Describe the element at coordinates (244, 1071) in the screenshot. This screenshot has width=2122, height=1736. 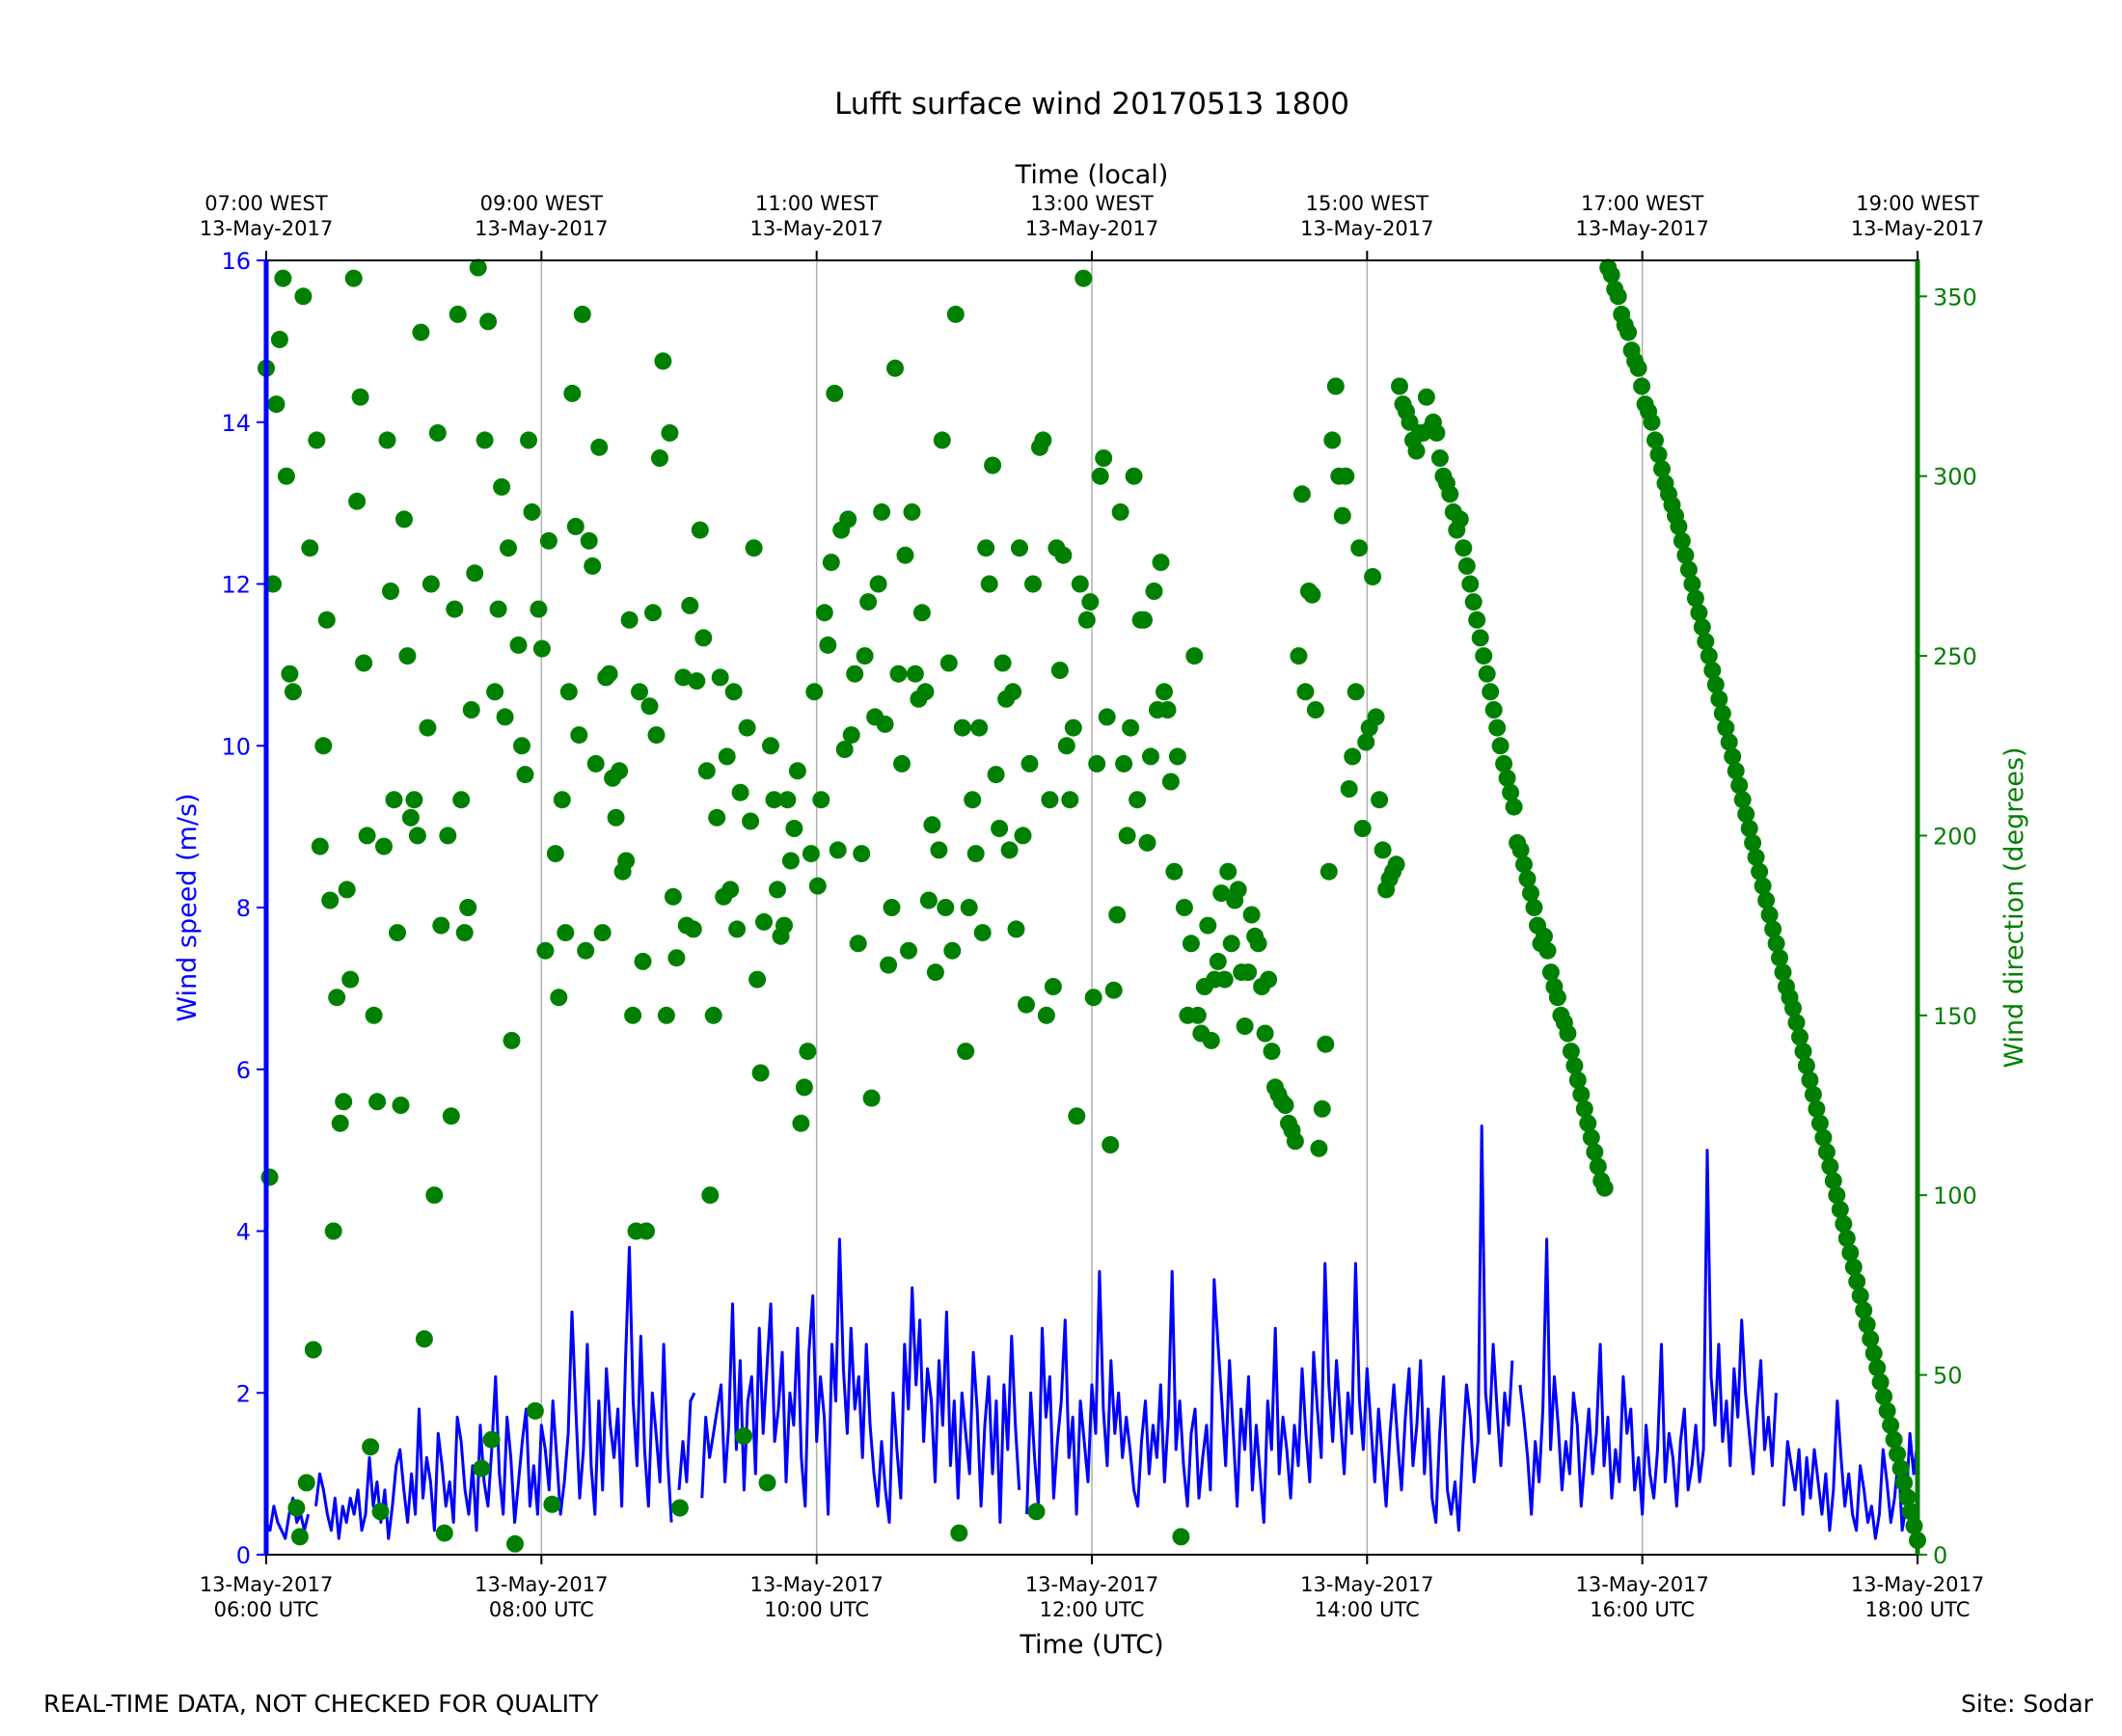
I see `y-tick-label: 6` at that location.